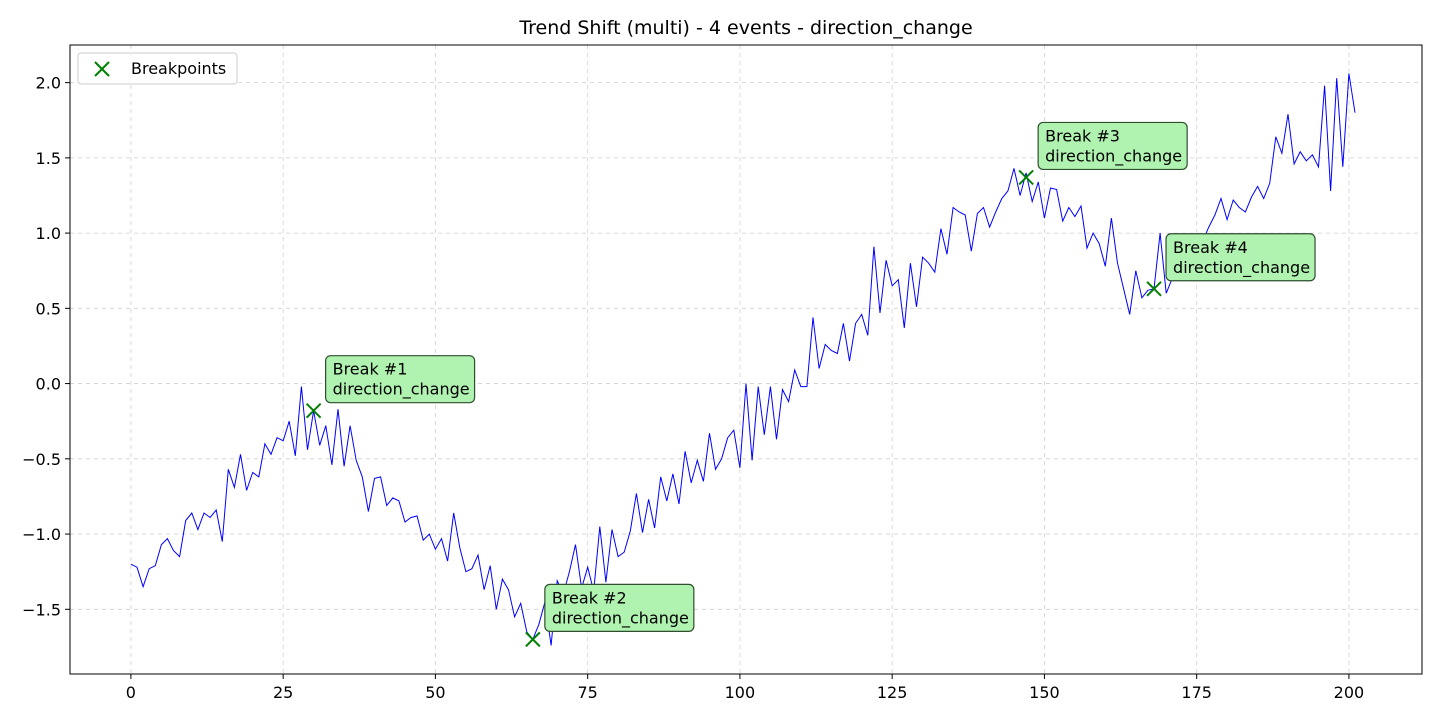  What do you see at coordinates (1082, 135) in the screenshot?
I see `annotation-title: Break #3` at bounding box center [1082, 135].